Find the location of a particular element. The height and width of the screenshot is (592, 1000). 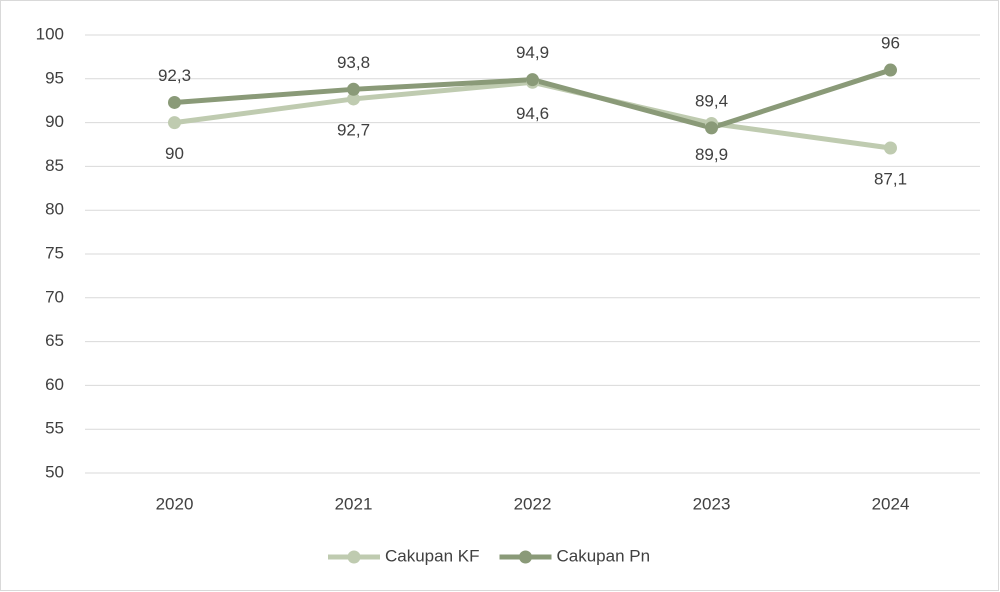

x-tick-label: 2021 is located at coordinates (354, 503).